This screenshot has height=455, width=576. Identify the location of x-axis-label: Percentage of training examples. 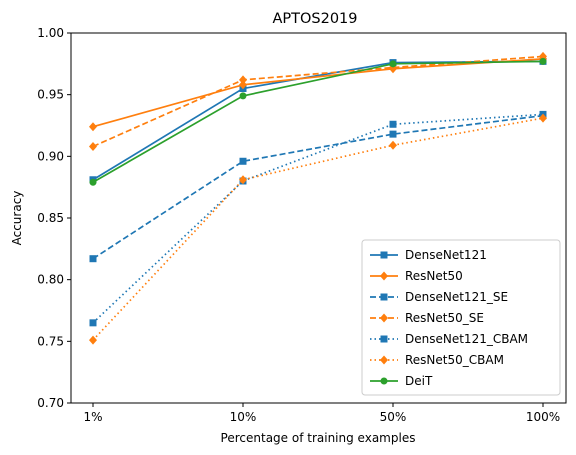
(318, 438).